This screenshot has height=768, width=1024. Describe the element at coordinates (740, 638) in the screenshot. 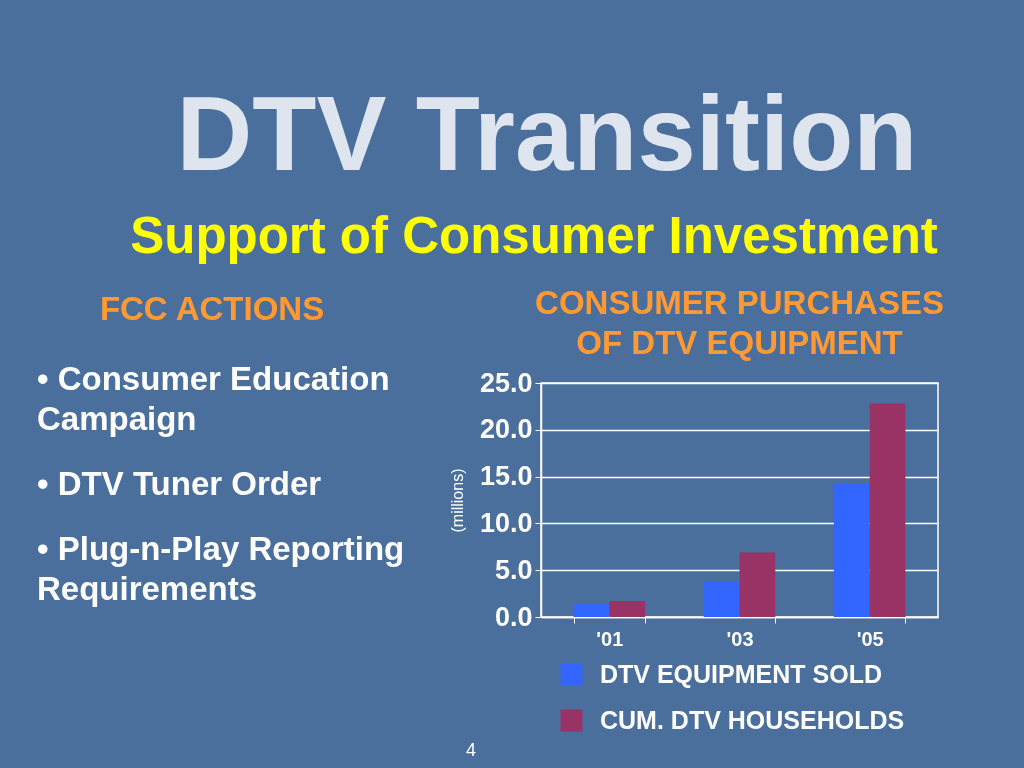

I see `x-tick-label: '03` at that location.